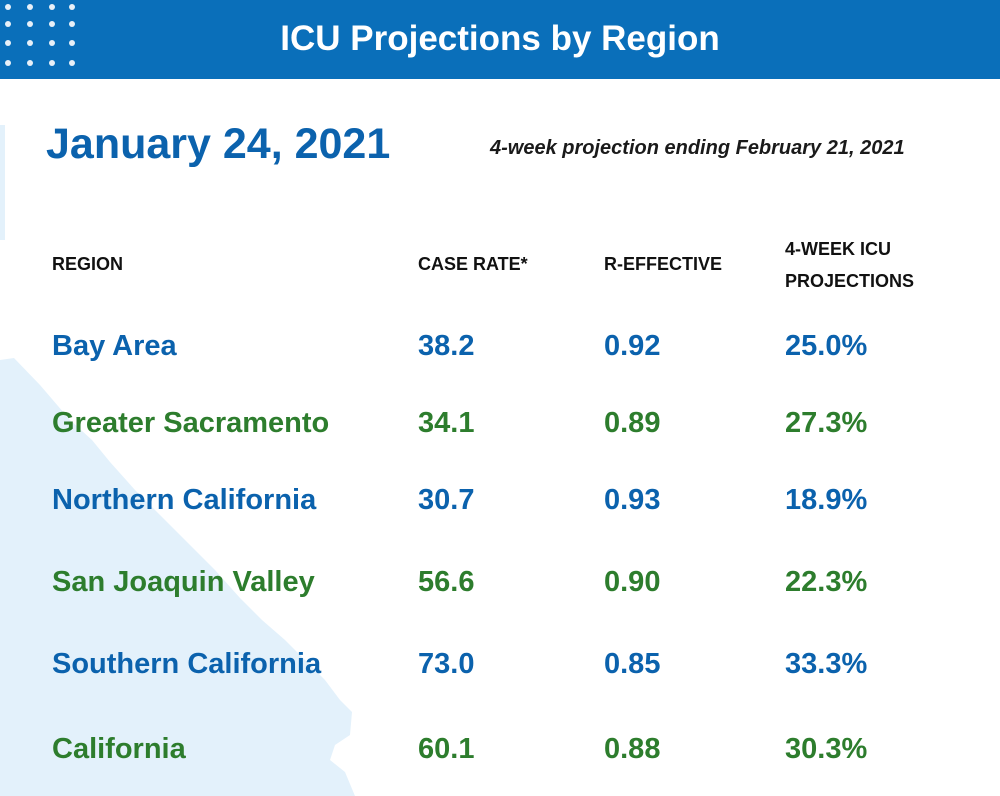 This screenshot has height=796, width=1000. I want to click on cell-region: Greater Sacramento, so click(191, 423).